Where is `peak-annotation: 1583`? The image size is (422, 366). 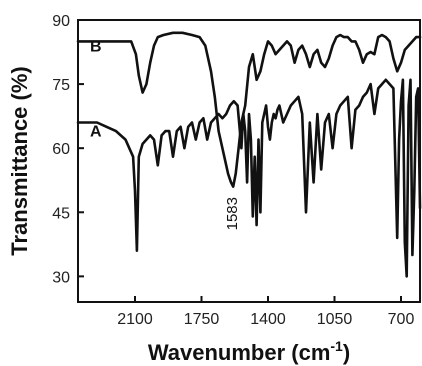
peak-annotation: 1583 is located at coordinates (232, 213).